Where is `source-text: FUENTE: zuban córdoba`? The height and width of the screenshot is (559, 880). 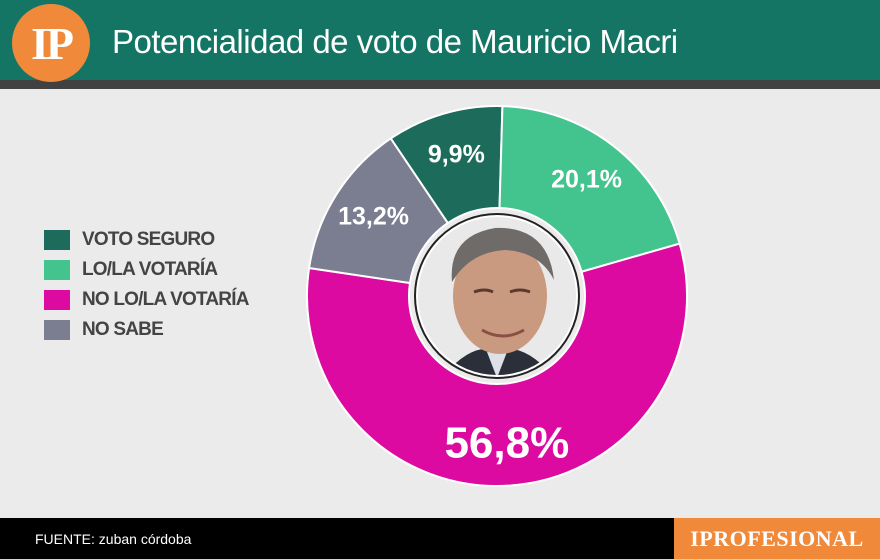 source-text: FUENTE: zuban córdoba is located at coordinates (113, 539).